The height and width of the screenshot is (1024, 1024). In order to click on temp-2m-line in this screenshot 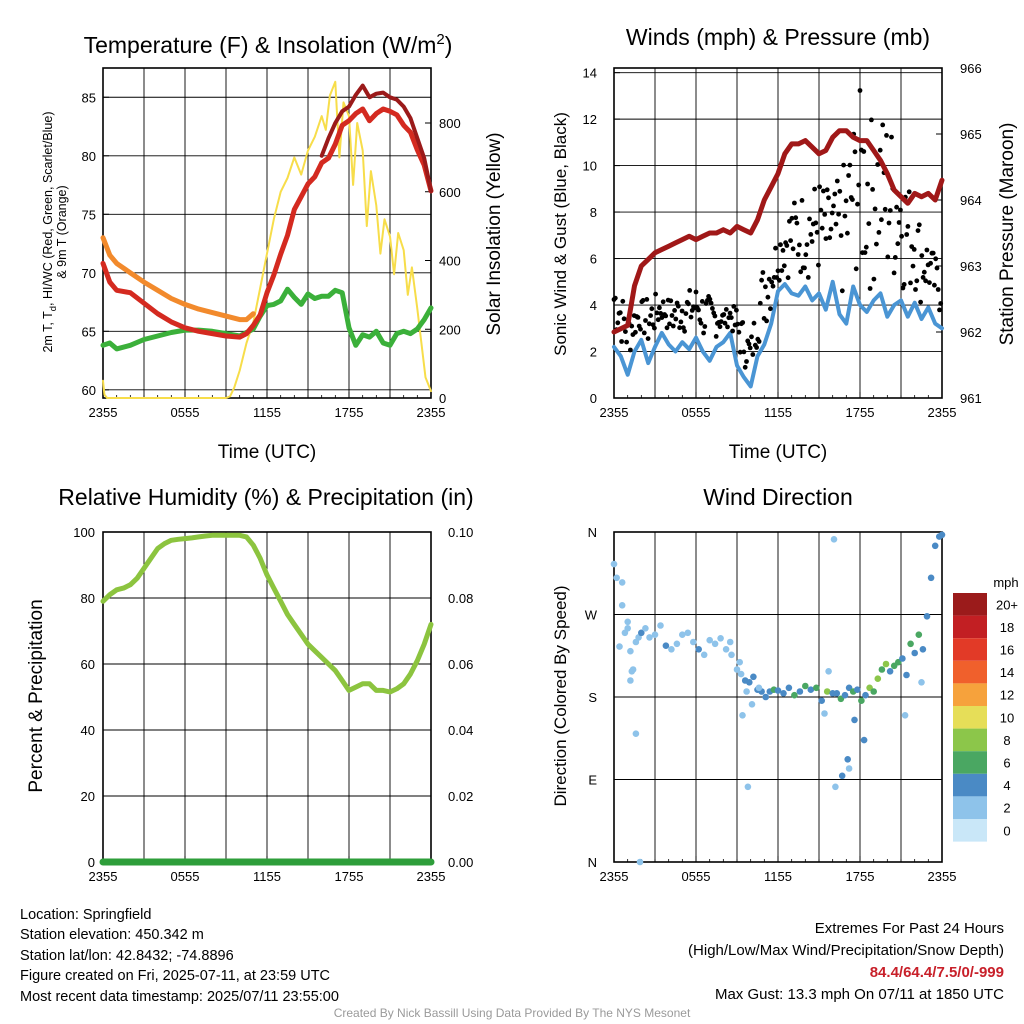, I will do `click(267, 223)`.